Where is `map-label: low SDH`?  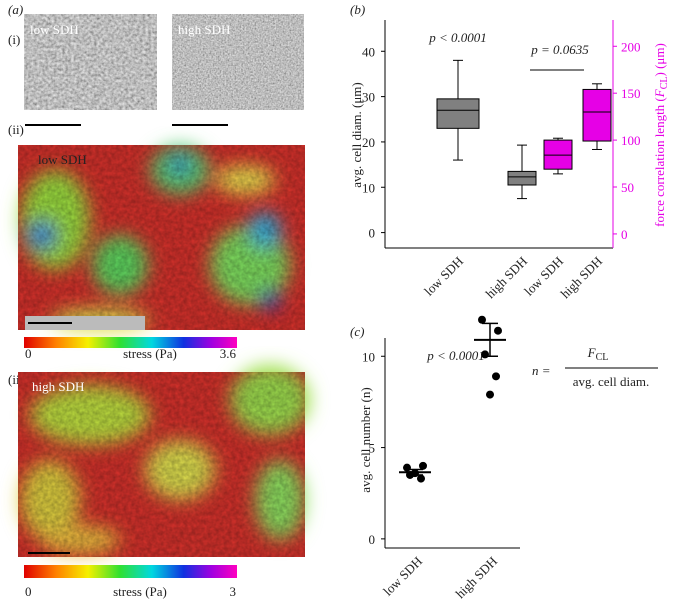 map-label: low SDH is located at coordinates (62, 159).